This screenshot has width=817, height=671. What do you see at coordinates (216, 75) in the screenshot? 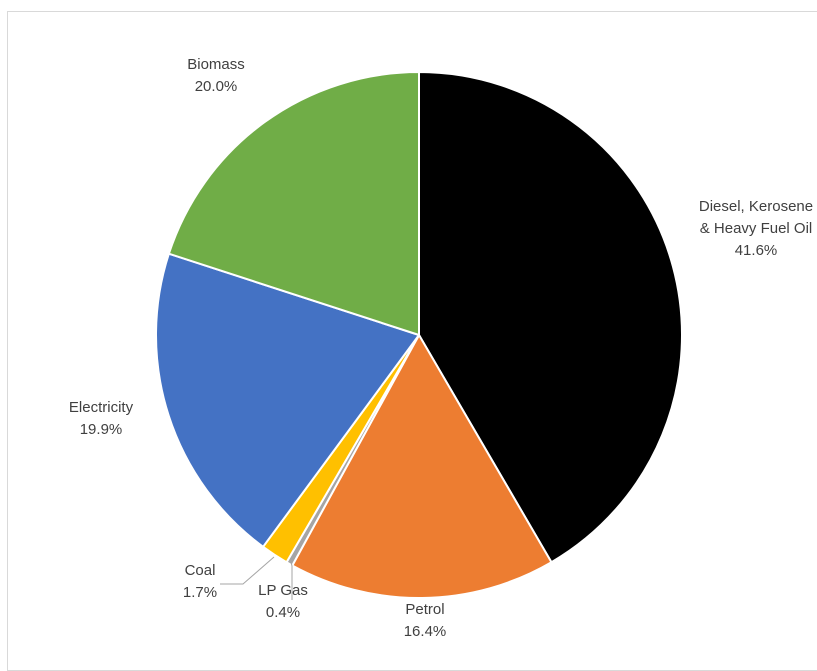
I see `data-label-biomass: Biomass 20.0%` at bounding box center [216, 75].